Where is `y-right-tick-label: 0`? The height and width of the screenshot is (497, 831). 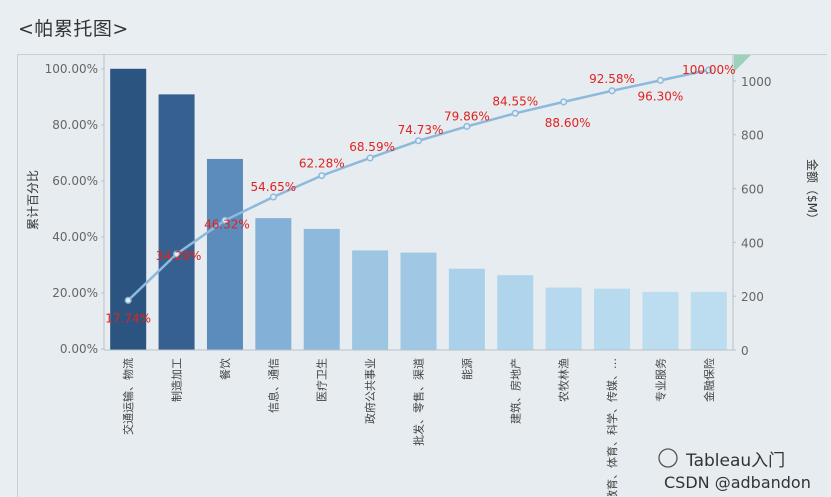 y-right-tick-label: 0 is located at coordinates (745, 351).